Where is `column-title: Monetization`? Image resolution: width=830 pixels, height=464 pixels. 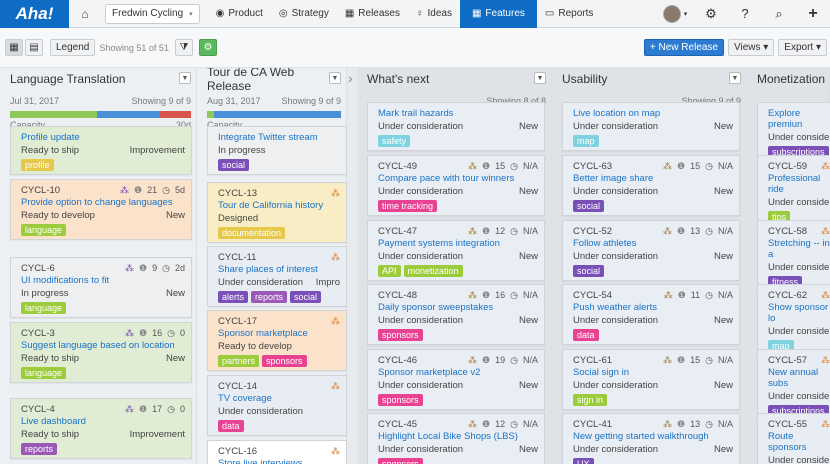 column-title: Monetization is located at coordinates (788, 79).